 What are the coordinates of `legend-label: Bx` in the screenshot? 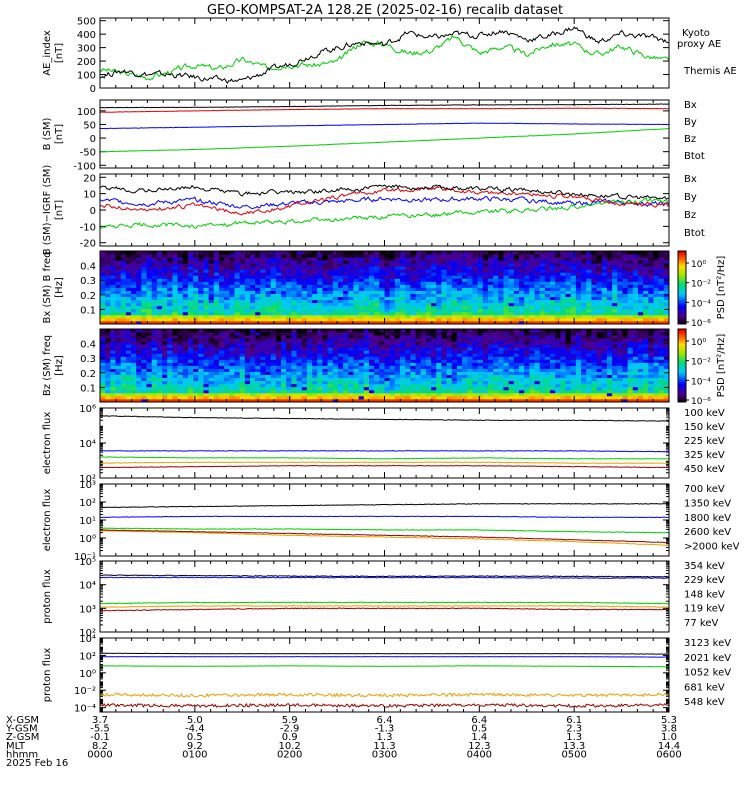 It's located at (690, 105).